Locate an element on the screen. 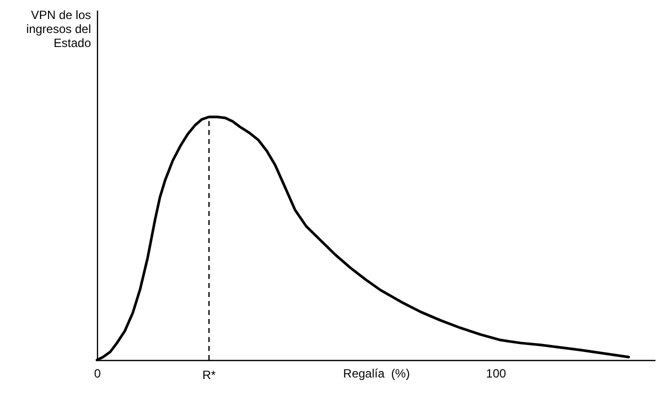 The image size is (660, 407). x-tick-label: 0 is located at coordinates (98, 373).